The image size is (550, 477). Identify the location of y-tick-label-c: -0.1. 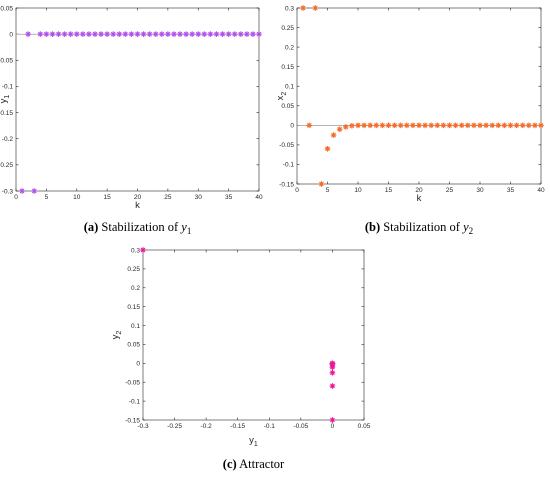
(135, 401).